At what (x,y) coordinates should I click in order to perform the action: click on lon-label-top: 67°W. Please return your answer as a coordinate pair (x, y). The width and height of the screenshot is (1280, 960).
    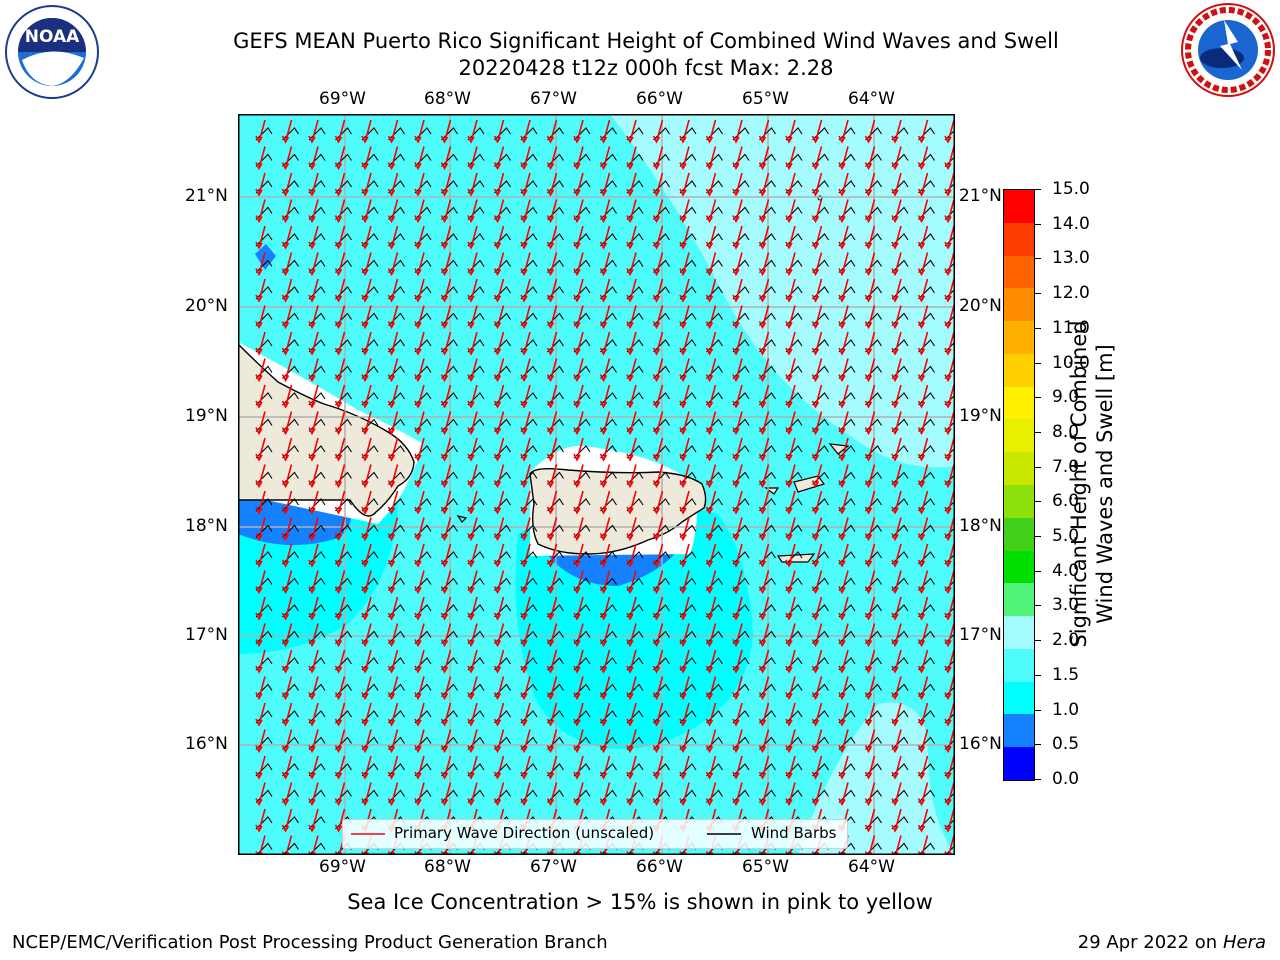
    Looking at the image, I should click on (553, 99).